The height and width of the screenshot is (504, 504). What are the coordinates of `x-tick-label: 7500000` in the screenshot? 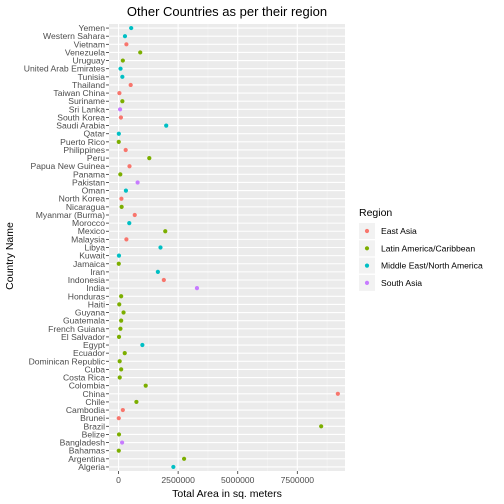 It's located at (298, 480).